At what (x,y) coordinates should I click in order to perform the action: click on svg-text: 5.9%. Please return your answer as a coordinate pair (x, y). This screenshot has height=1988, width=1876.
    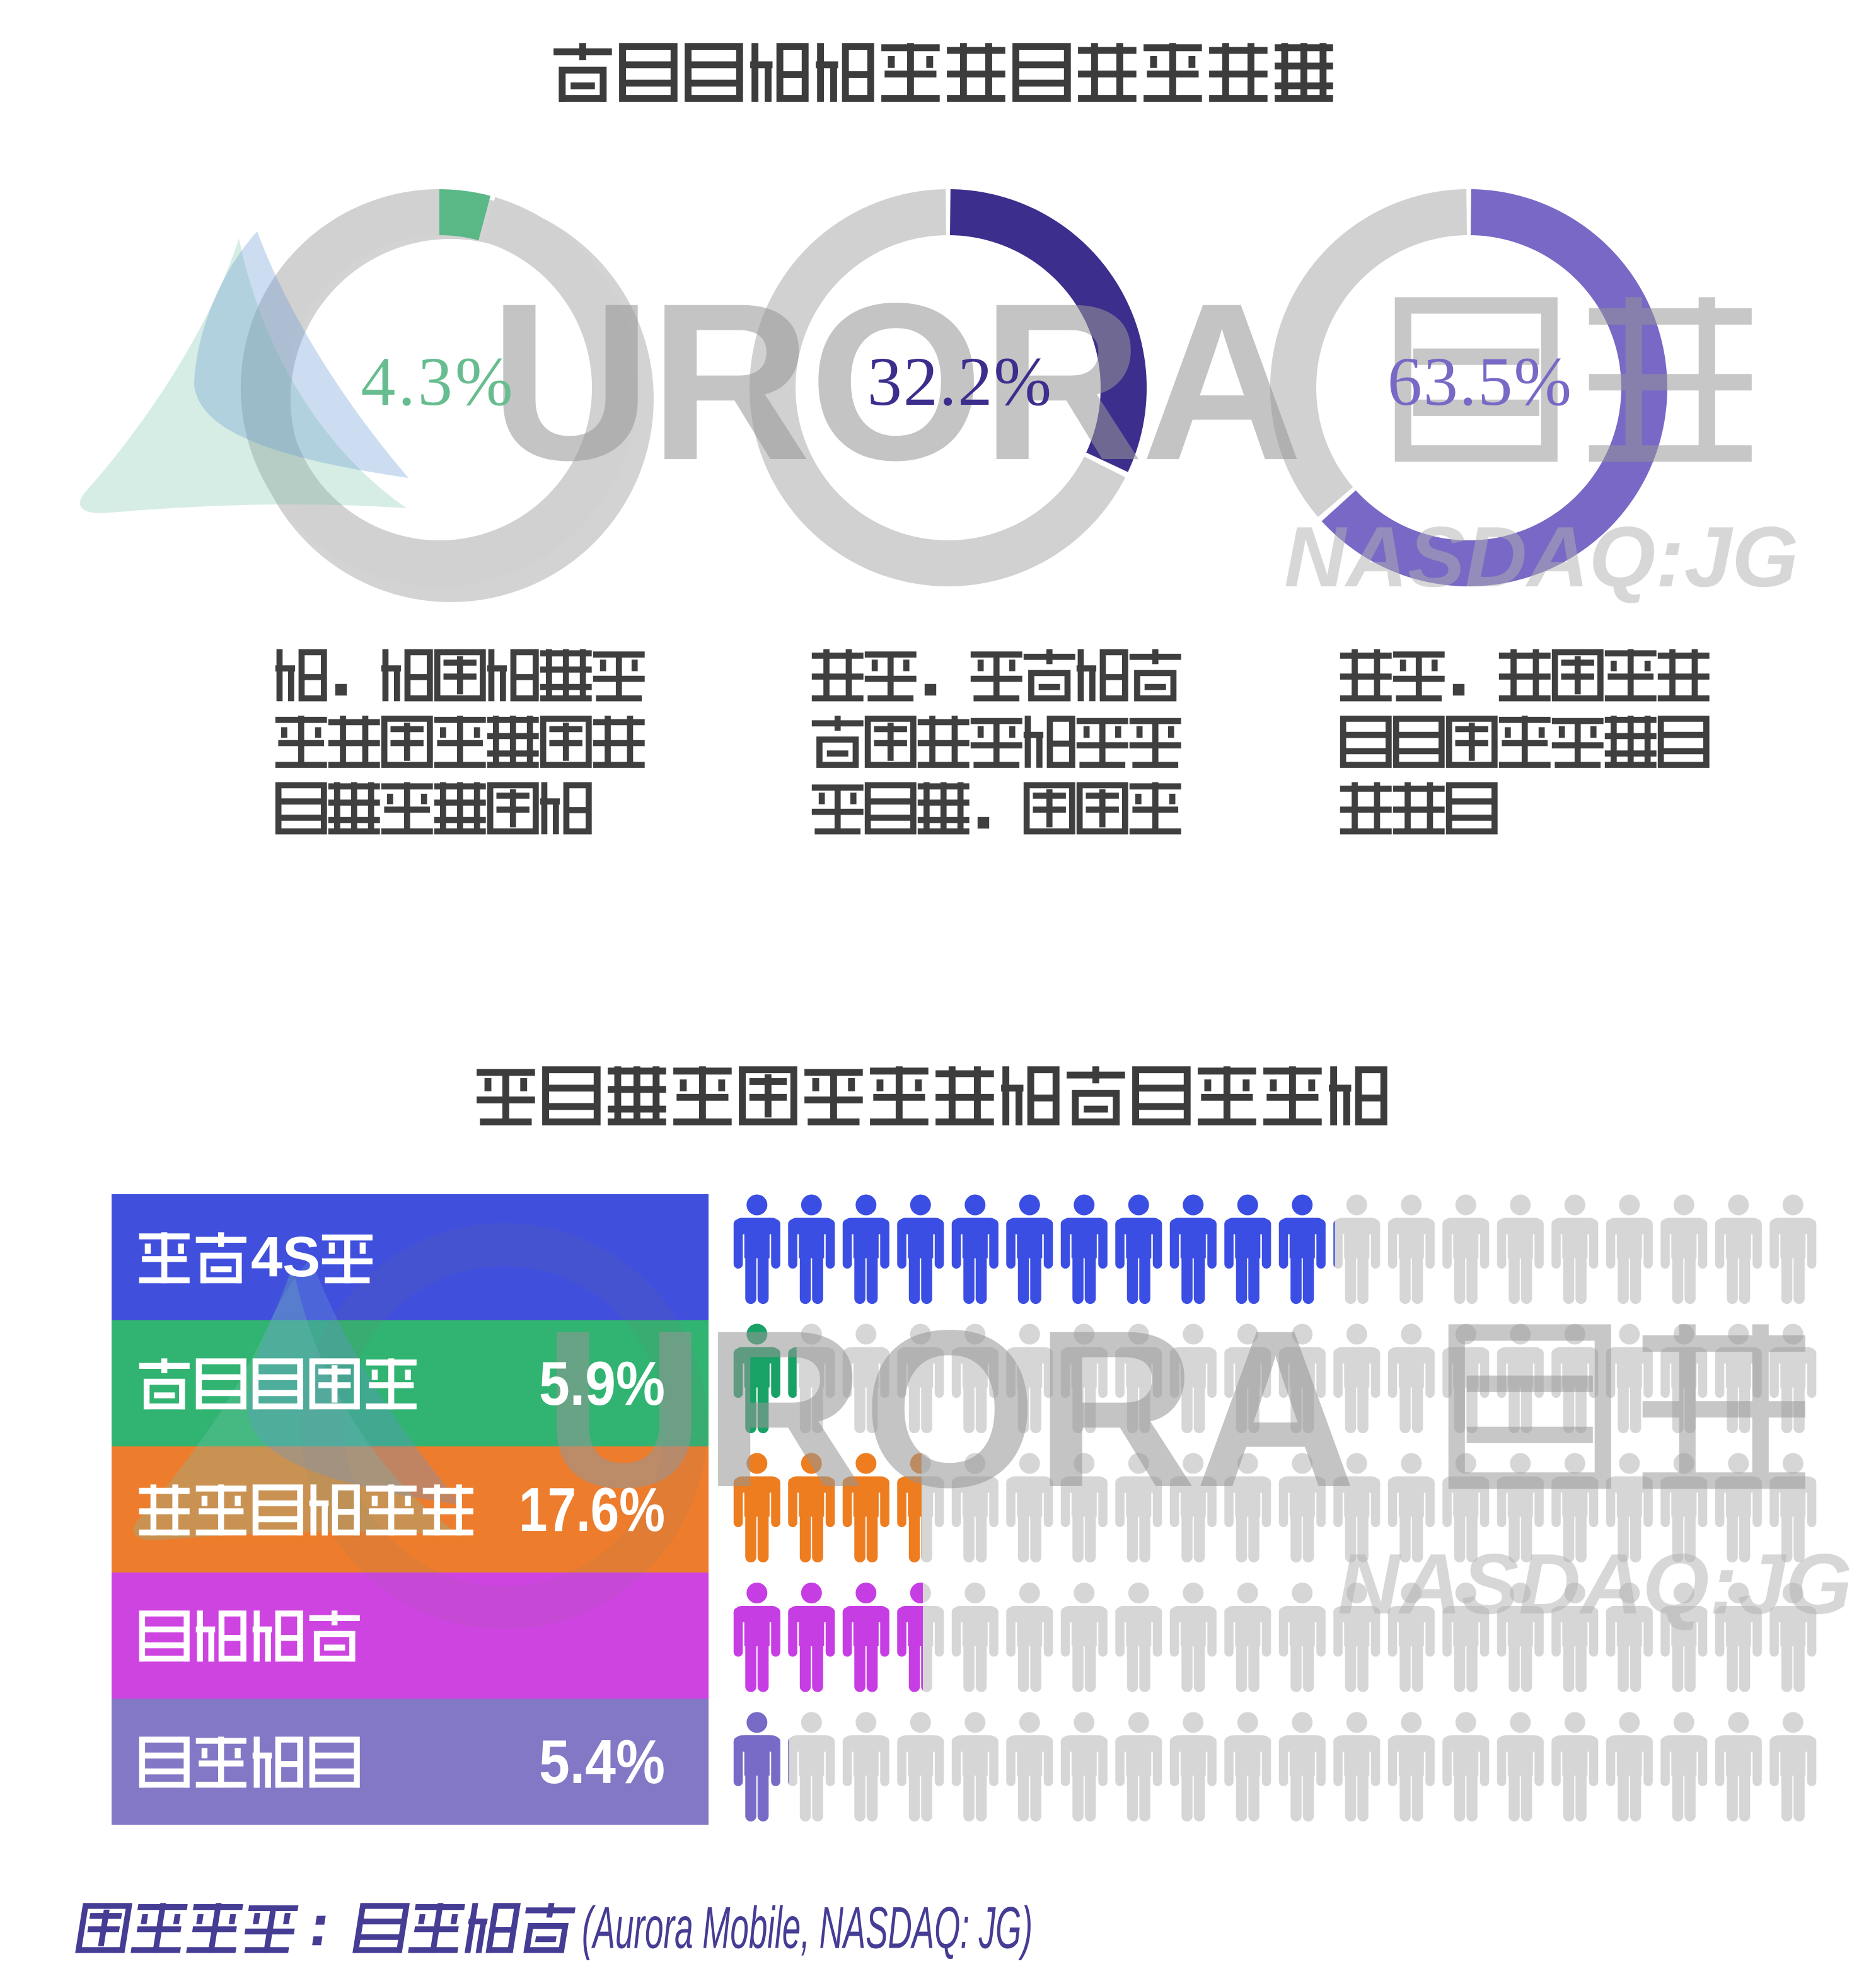
    Looking at the image, I should click on (602, 1384).